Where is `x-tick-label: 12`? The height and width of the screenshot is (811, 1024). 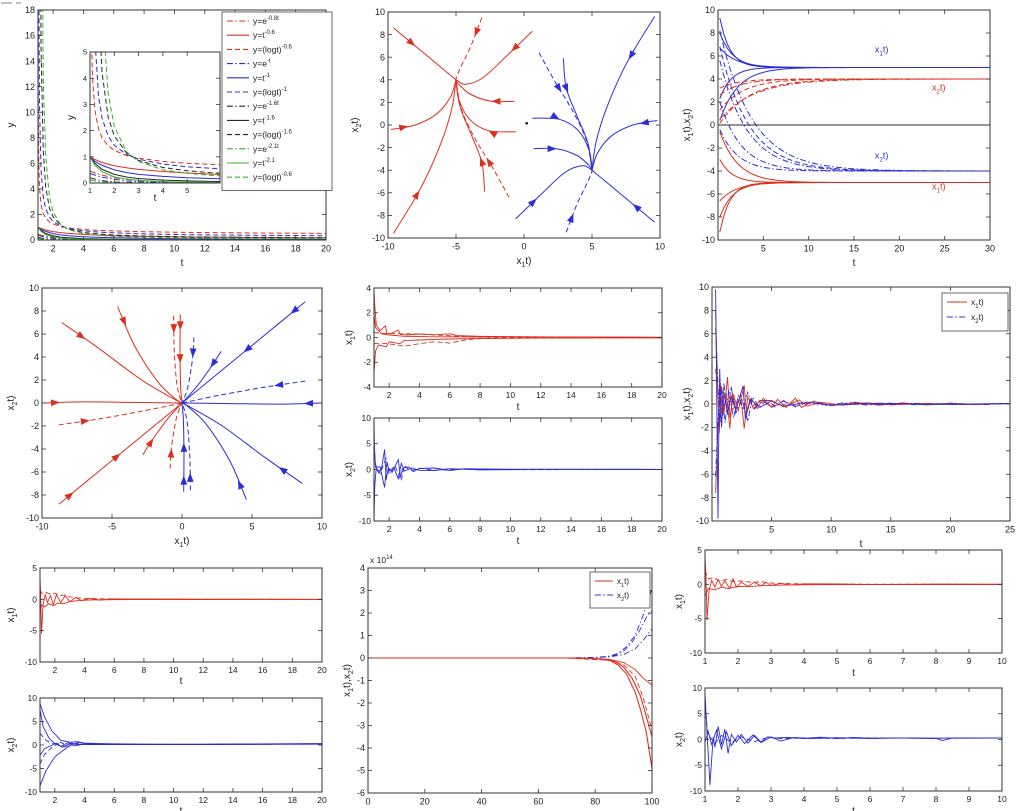
x-tick-label: 12 is located at coordinates (204, 800).